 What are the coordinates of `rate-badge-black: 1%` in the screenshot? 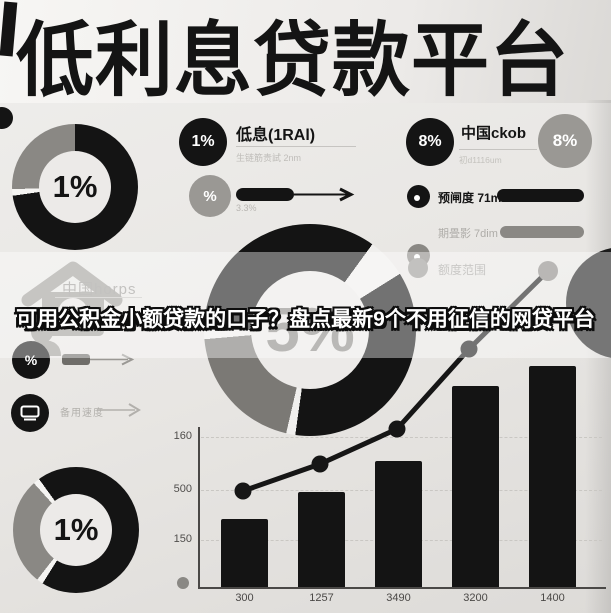 It's located at (203, 142).